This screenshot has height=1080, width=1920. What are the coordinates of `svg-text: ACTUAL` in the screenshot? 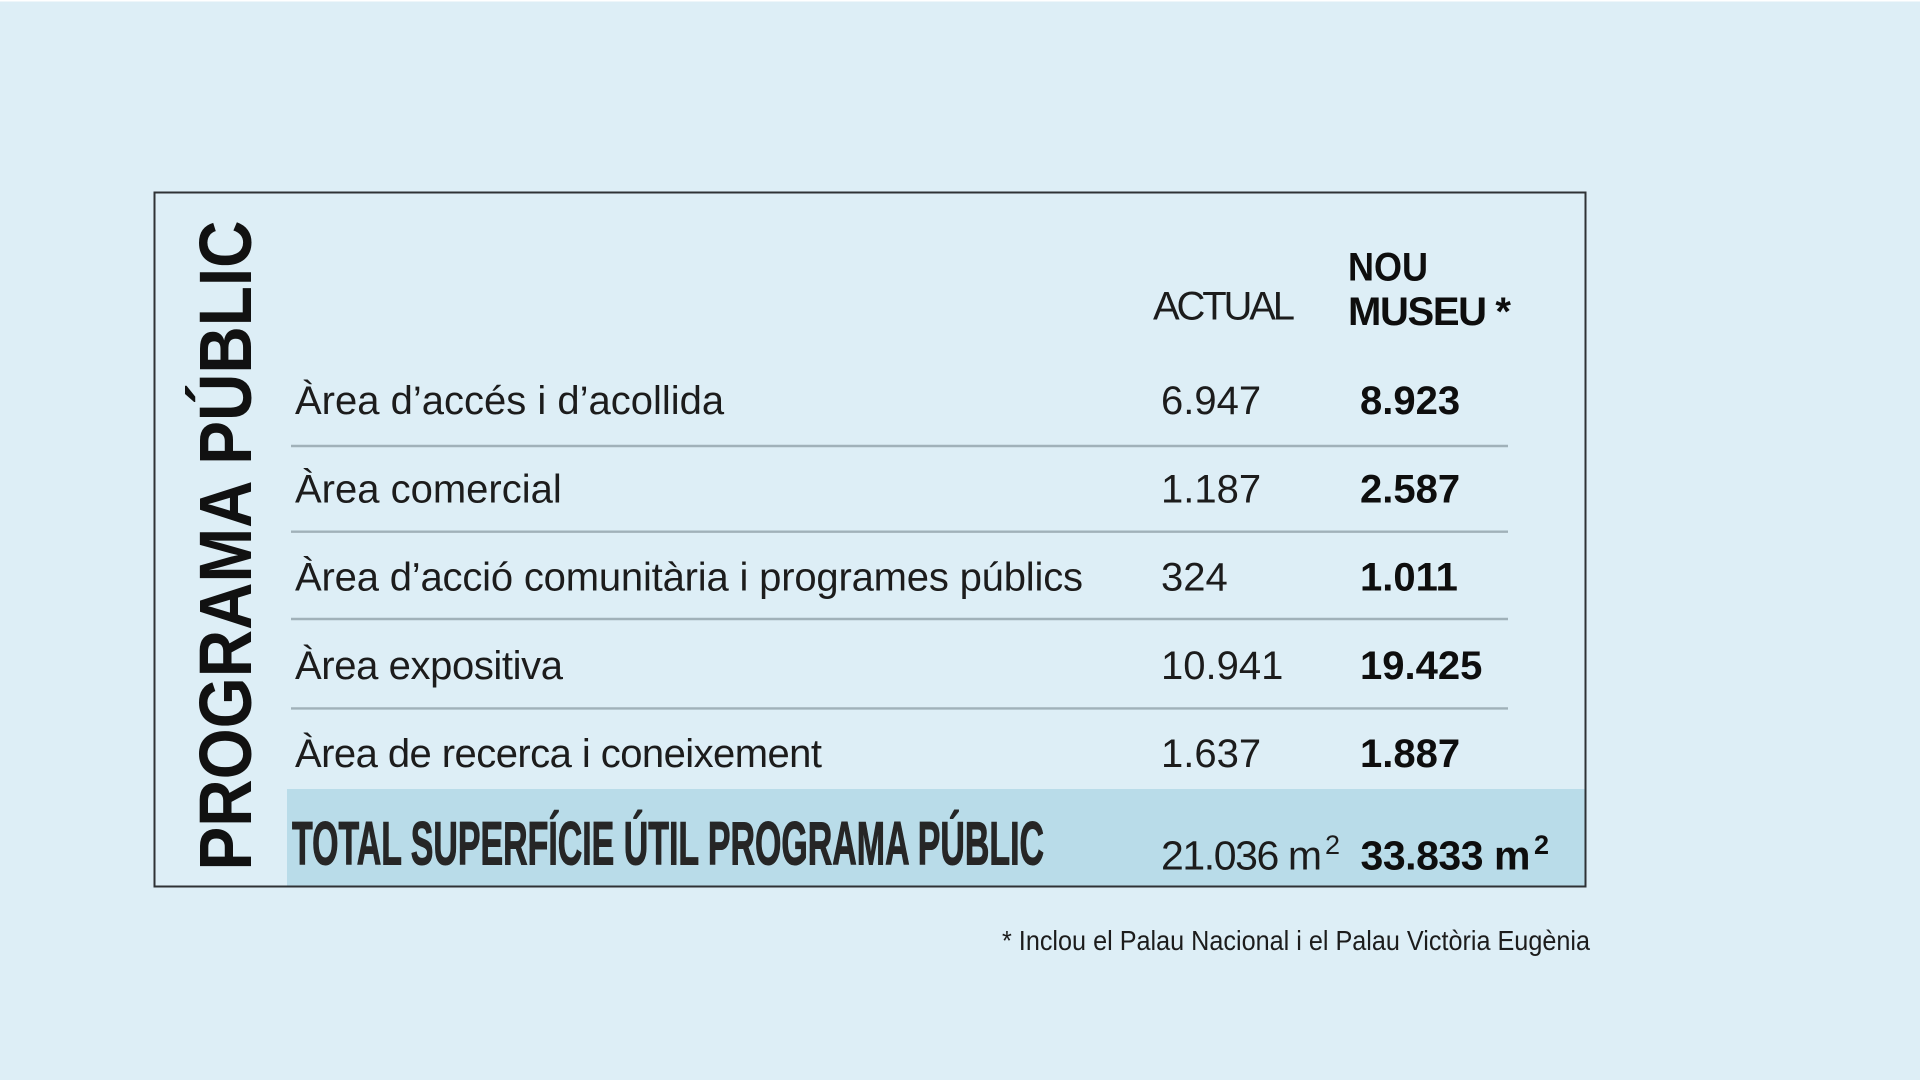 It's located at (1224, 306).